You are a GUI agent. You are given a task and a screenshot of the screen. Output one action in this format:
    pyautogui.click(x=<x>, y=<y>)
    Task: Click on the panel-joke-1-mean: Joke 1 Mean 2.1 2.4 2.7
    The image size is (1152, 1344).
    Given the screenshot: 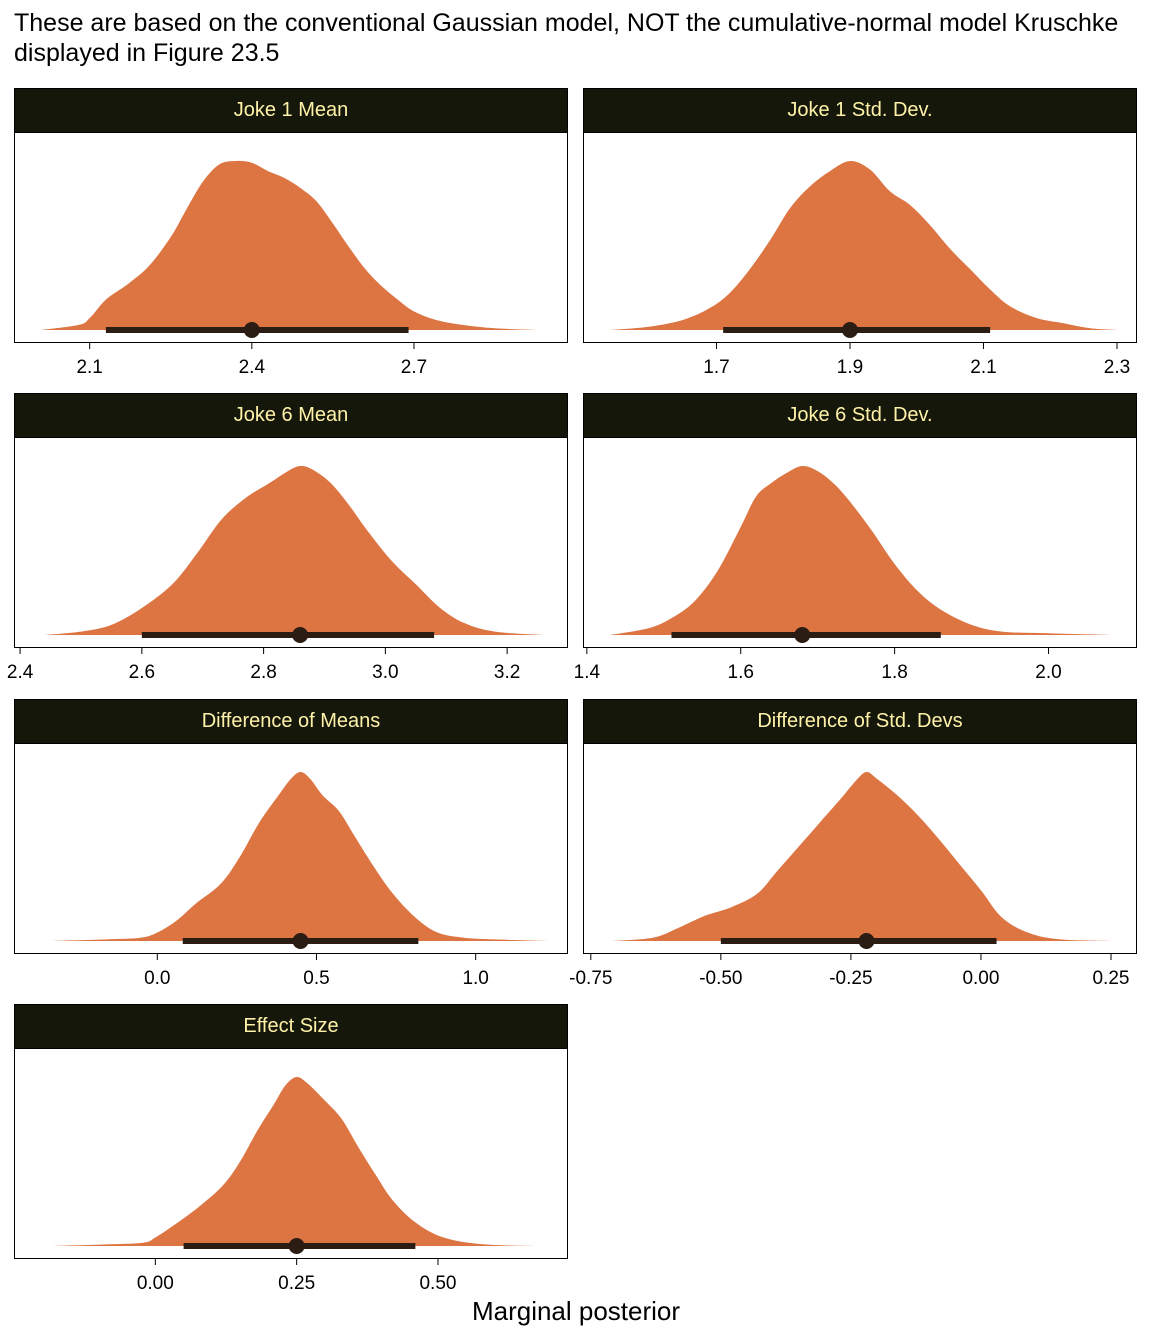 What is the action you would take?
    pyautogui.click(x=291, y=233)
    